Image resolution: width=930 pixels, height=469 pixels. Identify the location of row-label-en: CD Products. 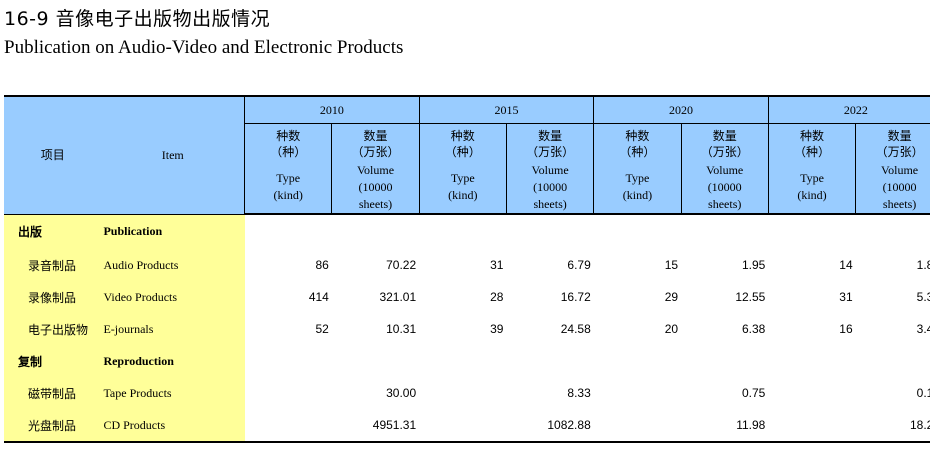
(173, 426).